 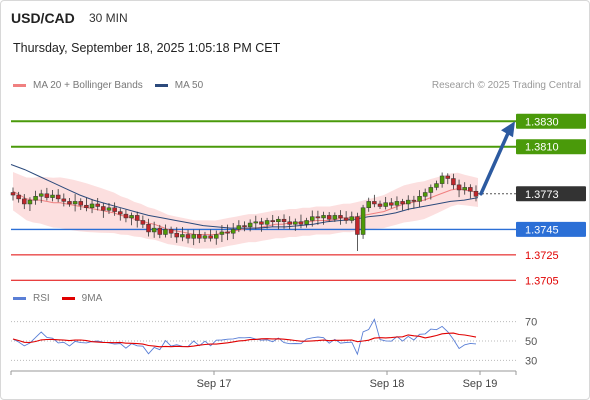 I want to click on legend-ma50-label: MA 50, so click(x=189, y=85).